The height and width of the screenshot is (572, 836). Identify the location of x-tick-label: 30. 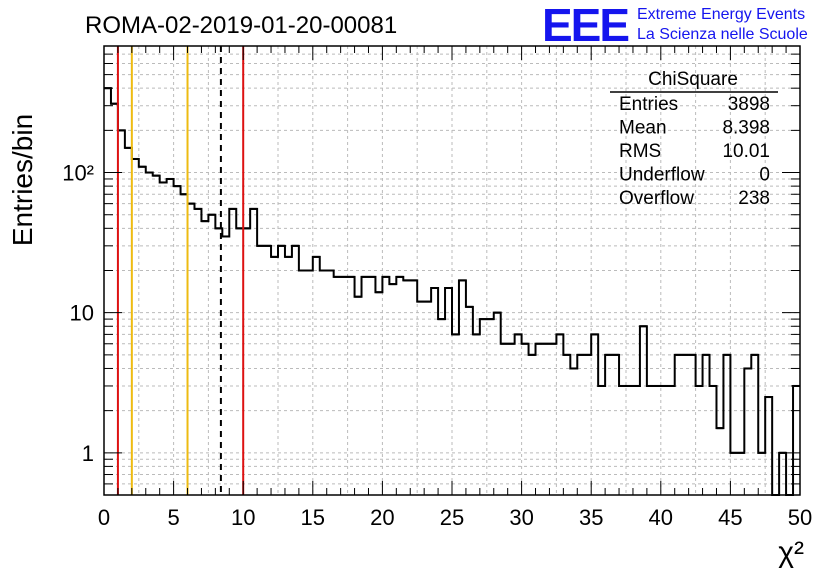
(521, 517).